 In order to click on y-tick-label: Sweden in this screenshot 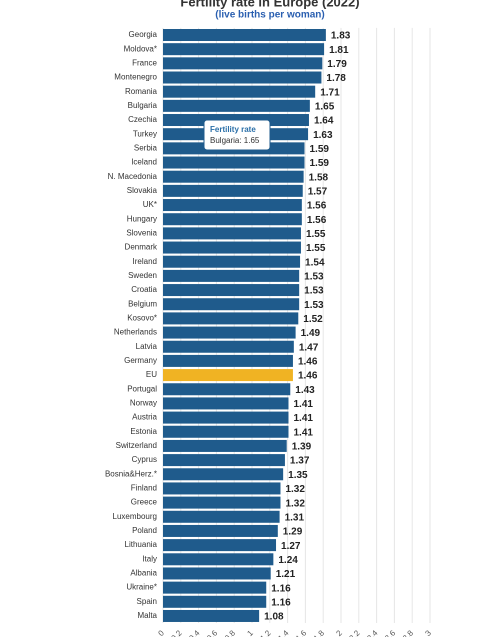, I will do `click(142, 275)`.